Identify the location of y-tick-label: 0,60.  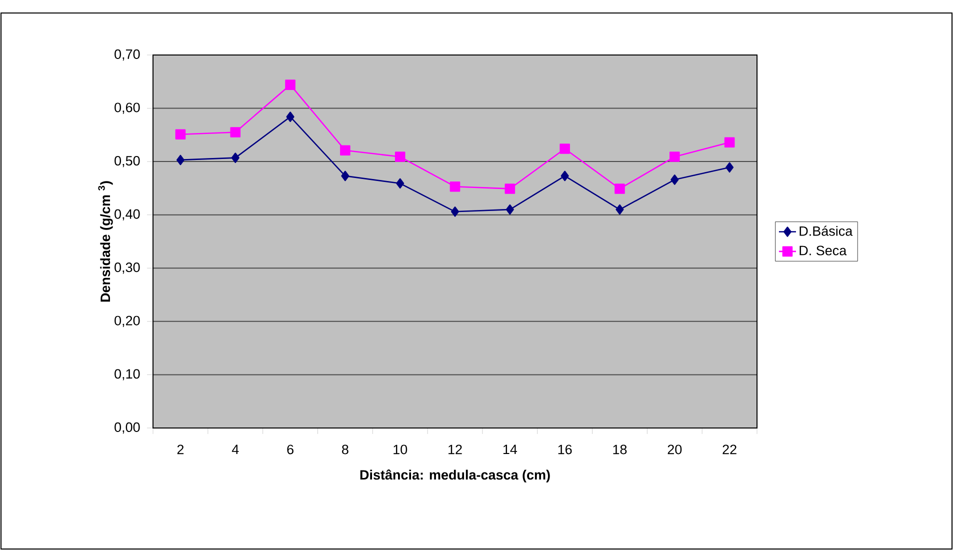
(127, 108).